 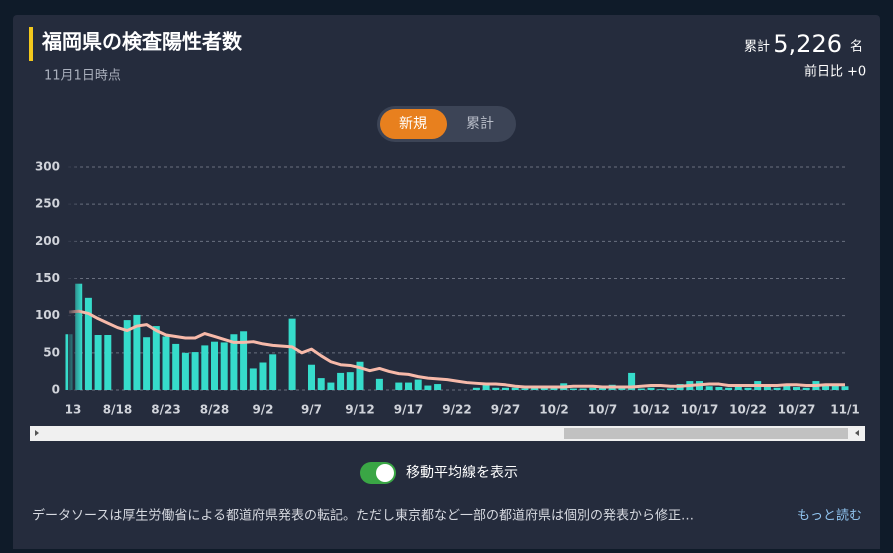 What do you see at coordinates (31, 44) in the screenshot?
I see `title-accent` at bounding box center [31, 44].